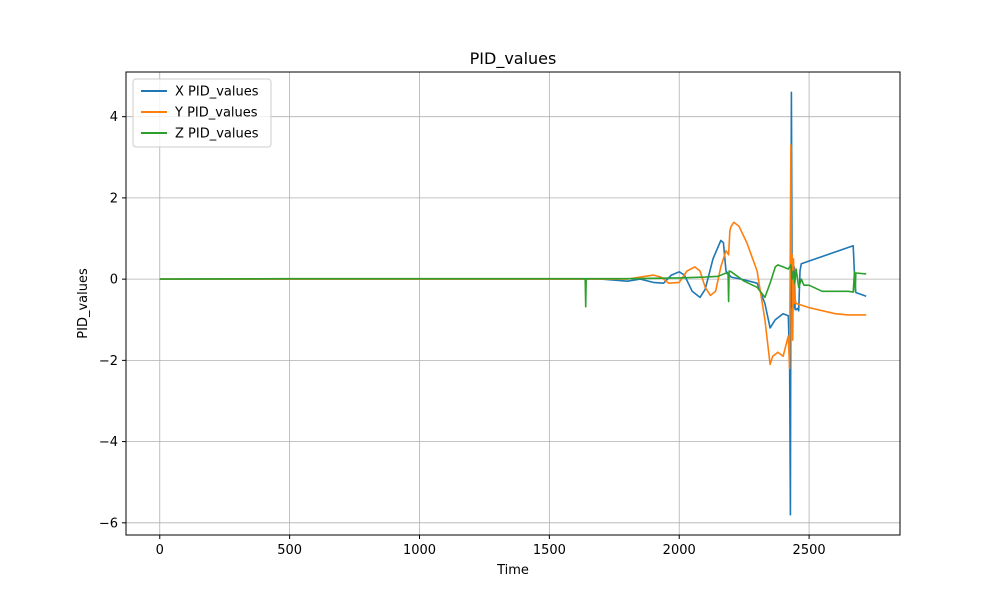  What do you see at coordinates (679, 550) in the screenshot?
I see `x-tick-label: 2000` at bounding box center [679, 550].